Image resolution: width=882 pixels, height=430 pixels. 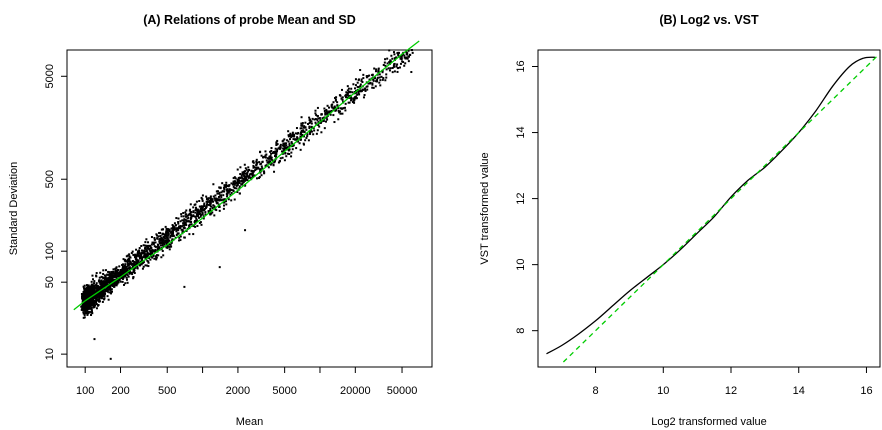 What do you see at coordinates (50, 251) in the screenshot?
I see `y-tick-label: 100` at bounding box center [50, 251].